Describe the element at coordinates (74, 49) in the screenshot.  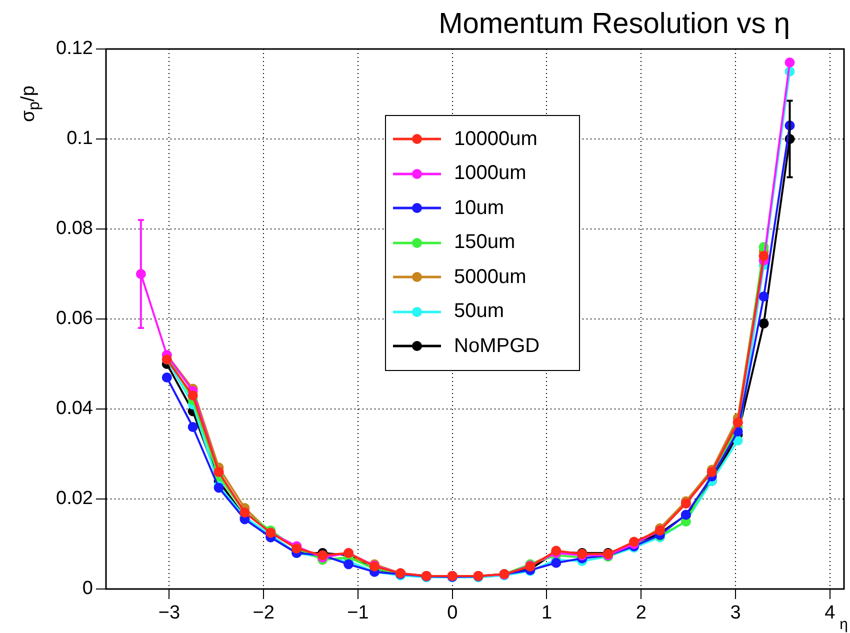
I see `y-tick-label: 0.12` at that location.